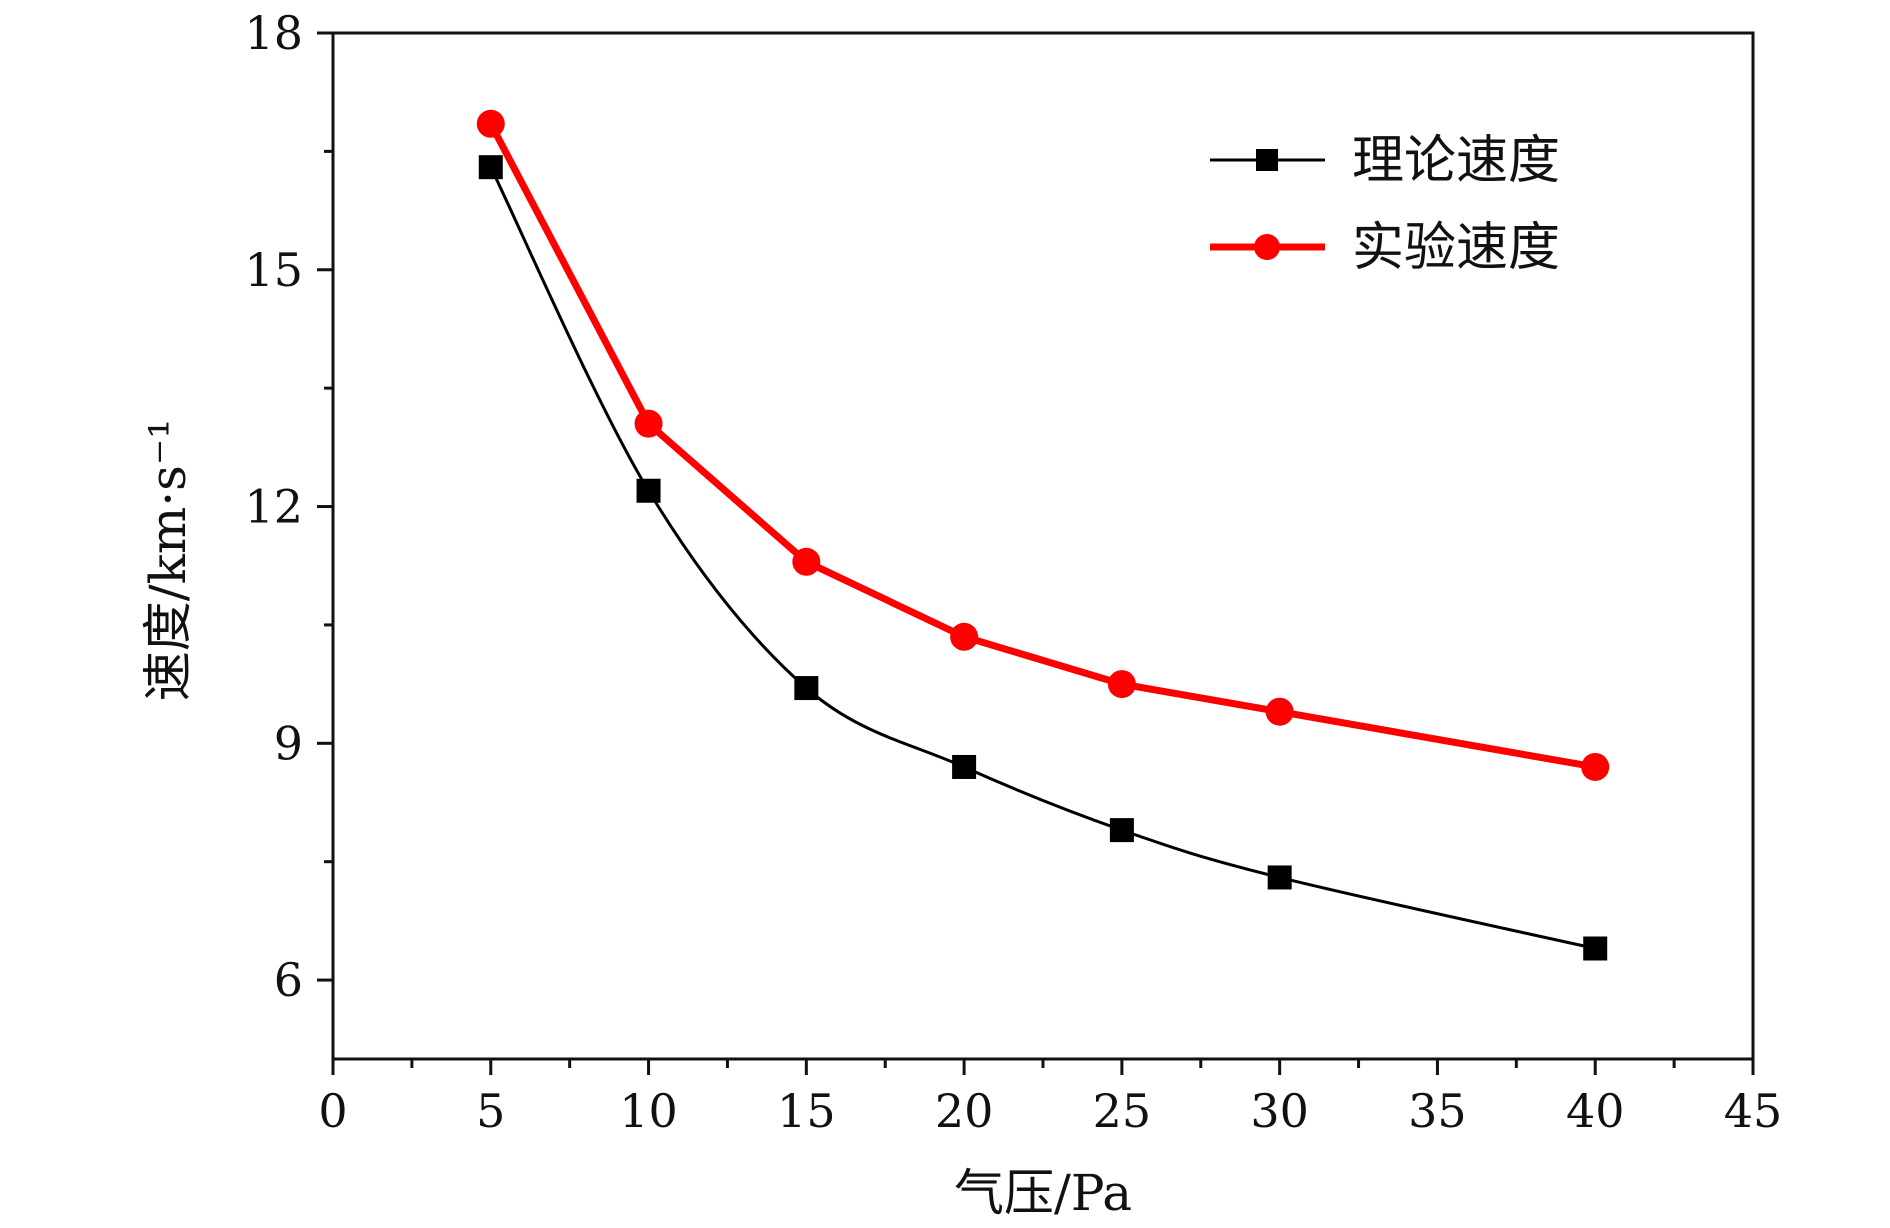 The width and height of the screenshot is (1890, 1228). I want to click on x-tick-label: 15, so click(806, 1111).